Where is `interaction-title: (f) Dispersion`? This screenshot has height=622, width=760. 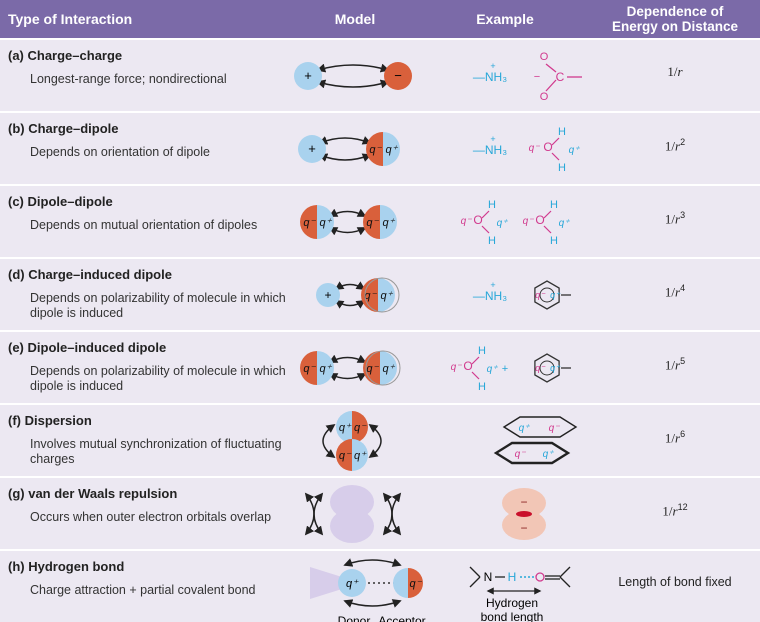 interaction-title: (f) Dispersion is located at coordinates (50, 420).